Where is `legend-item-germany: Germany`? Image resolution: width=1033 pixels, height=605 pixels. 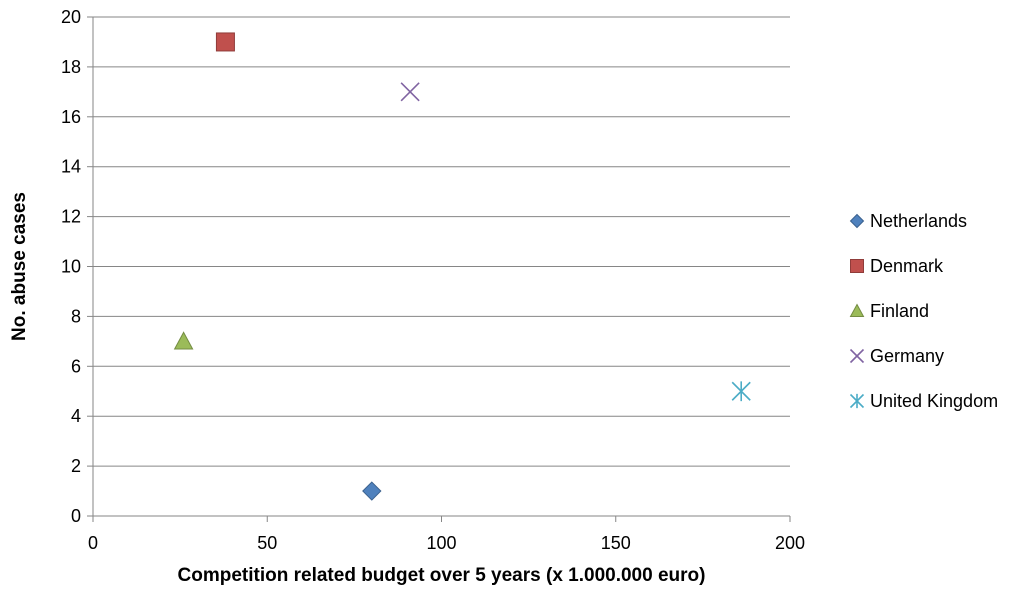
legend-item-germany: Germany is located at coordinates (896, 356).